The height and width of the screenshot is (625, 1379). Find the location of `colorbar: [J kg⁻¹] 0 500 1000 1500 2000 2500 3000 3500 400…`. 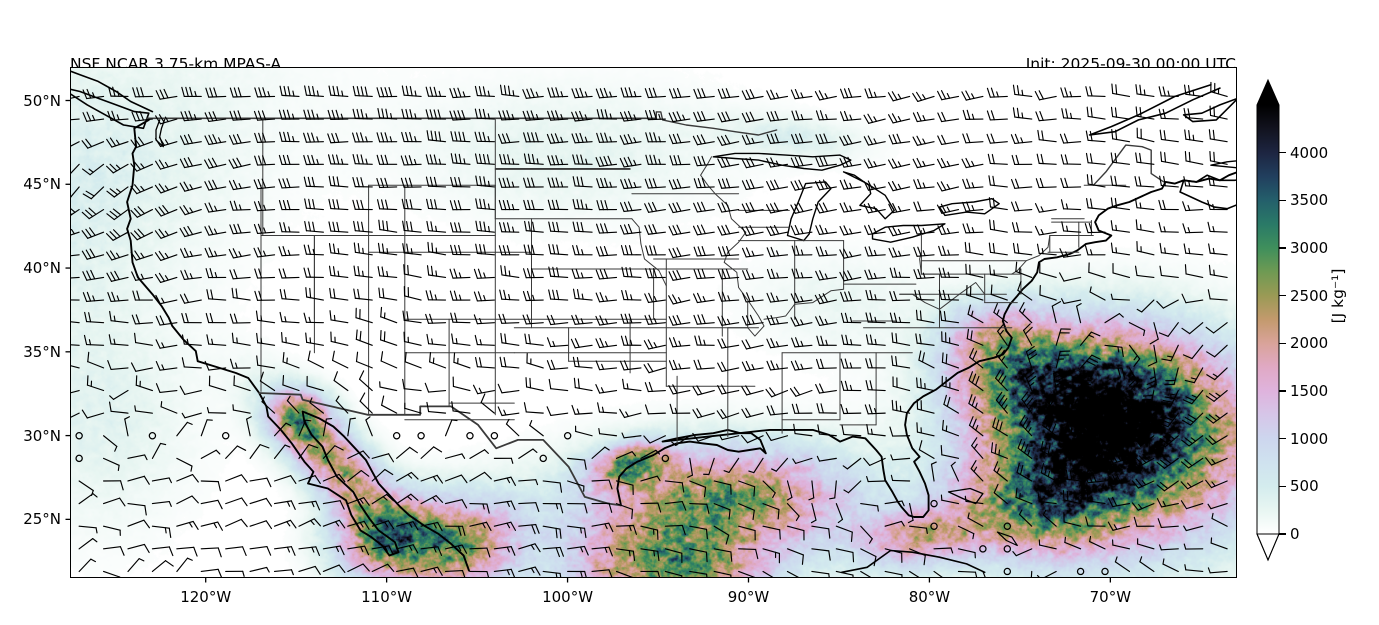

colorbar: [J kg⁻¹] 0 500 1000 1500 2000 2500 3000 3500 400… is located at coordinates (1315, 322).